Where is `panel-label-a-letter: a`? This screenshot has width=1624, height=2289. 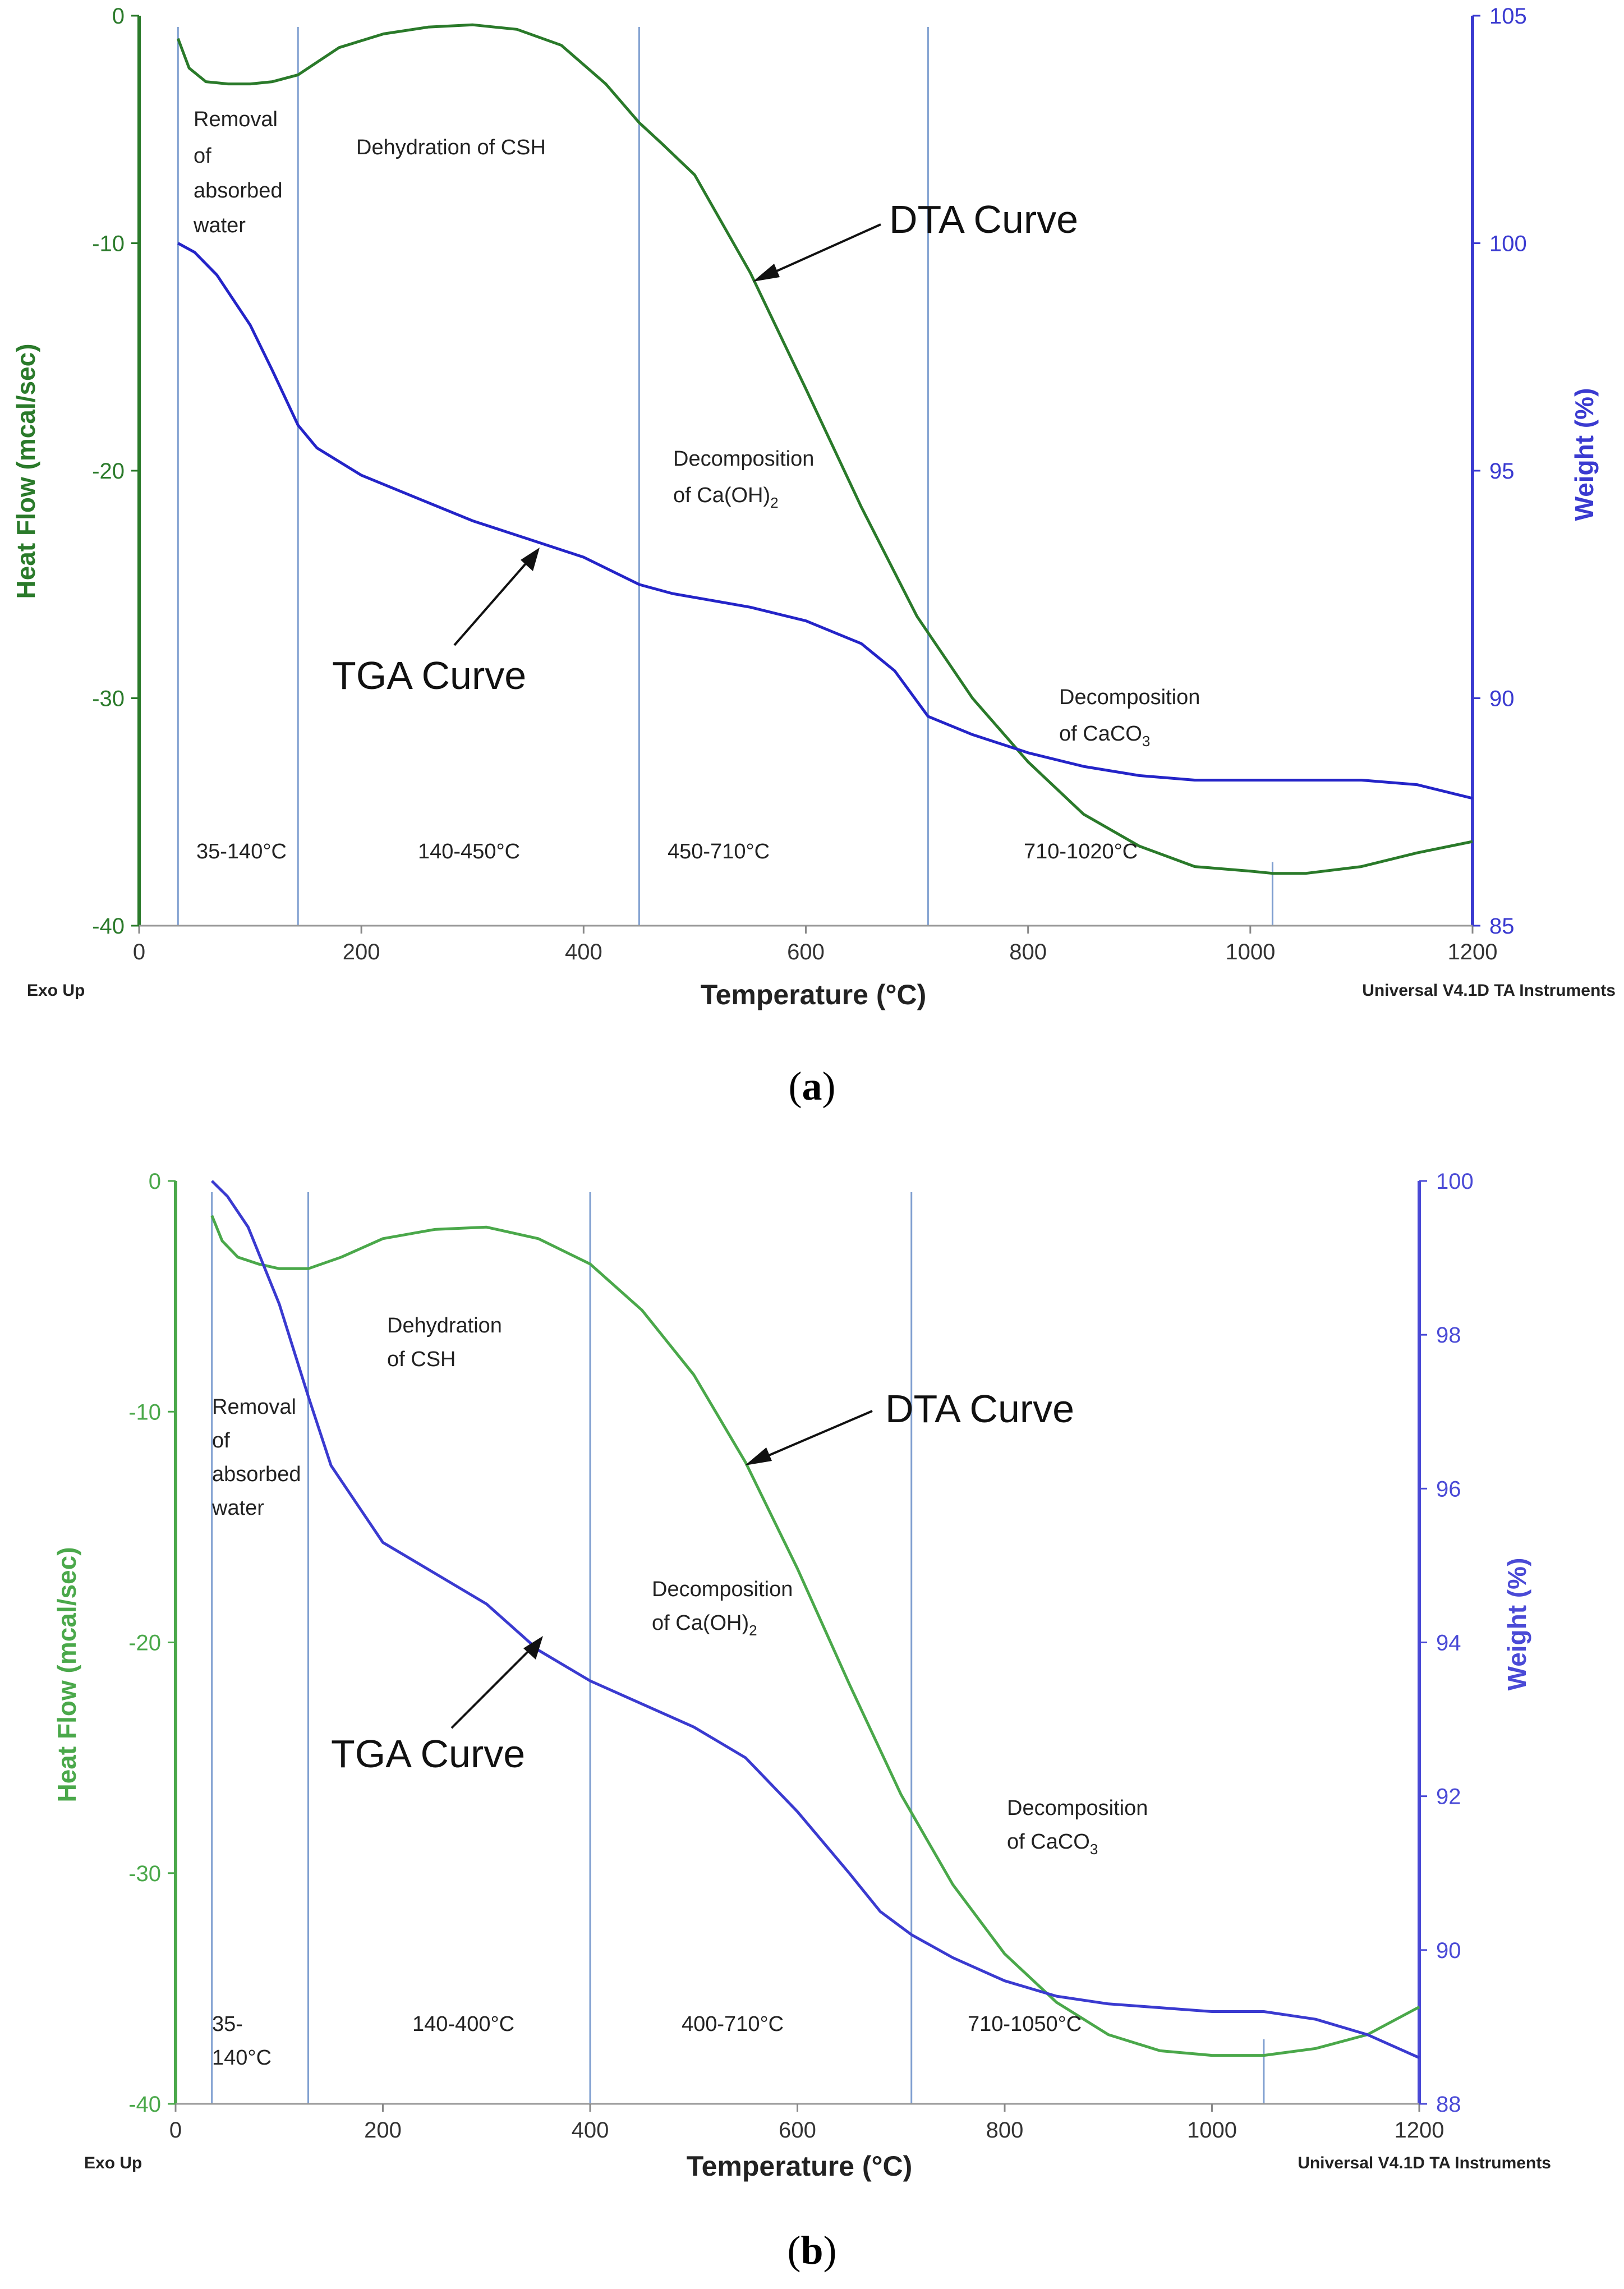 panel-label-a-letter: a is located at coordinates (812, 1086).